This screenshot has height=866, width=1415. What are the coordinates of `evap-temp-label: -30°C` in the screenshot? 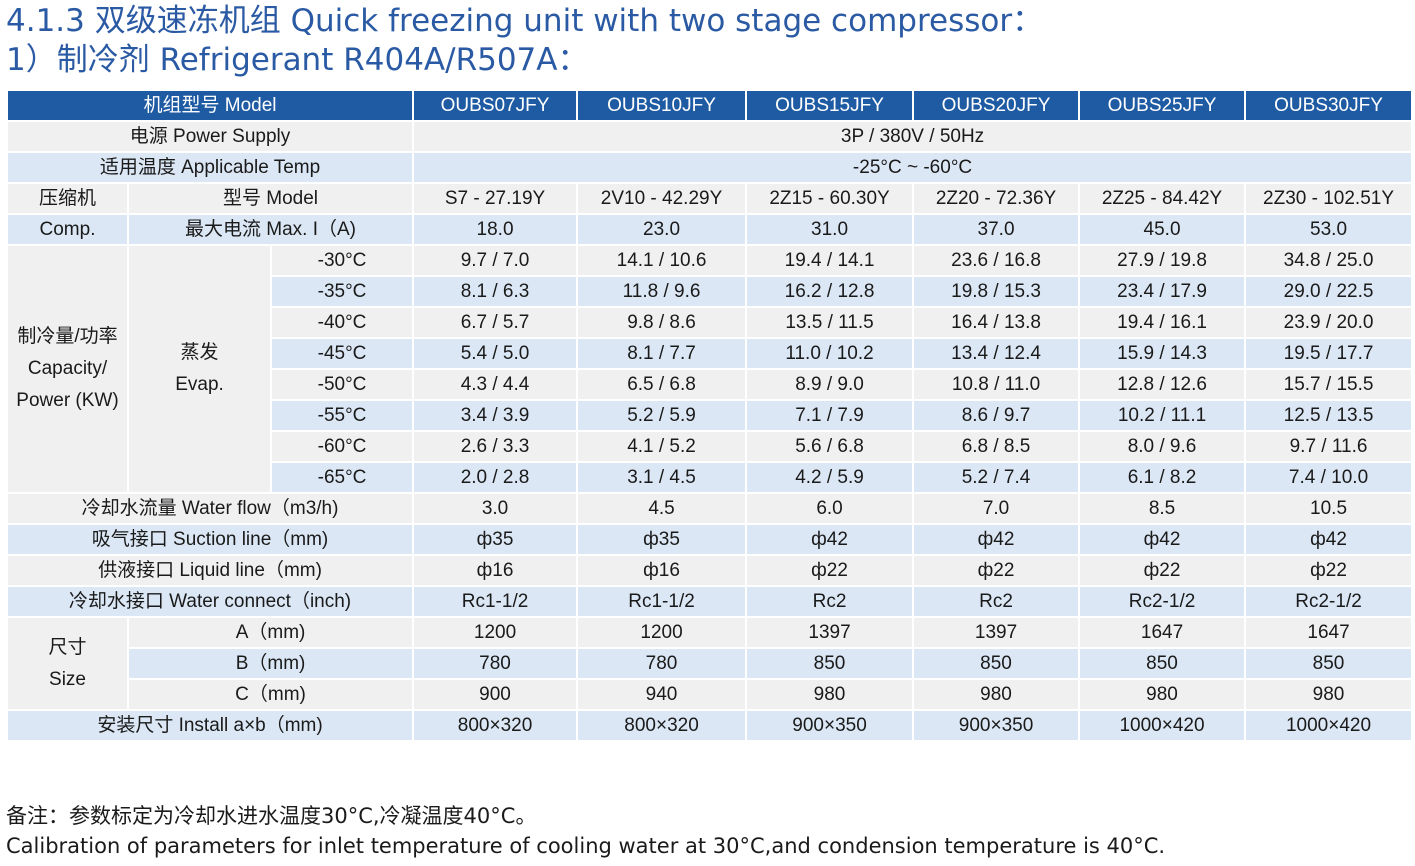 It's located at (342, 260).